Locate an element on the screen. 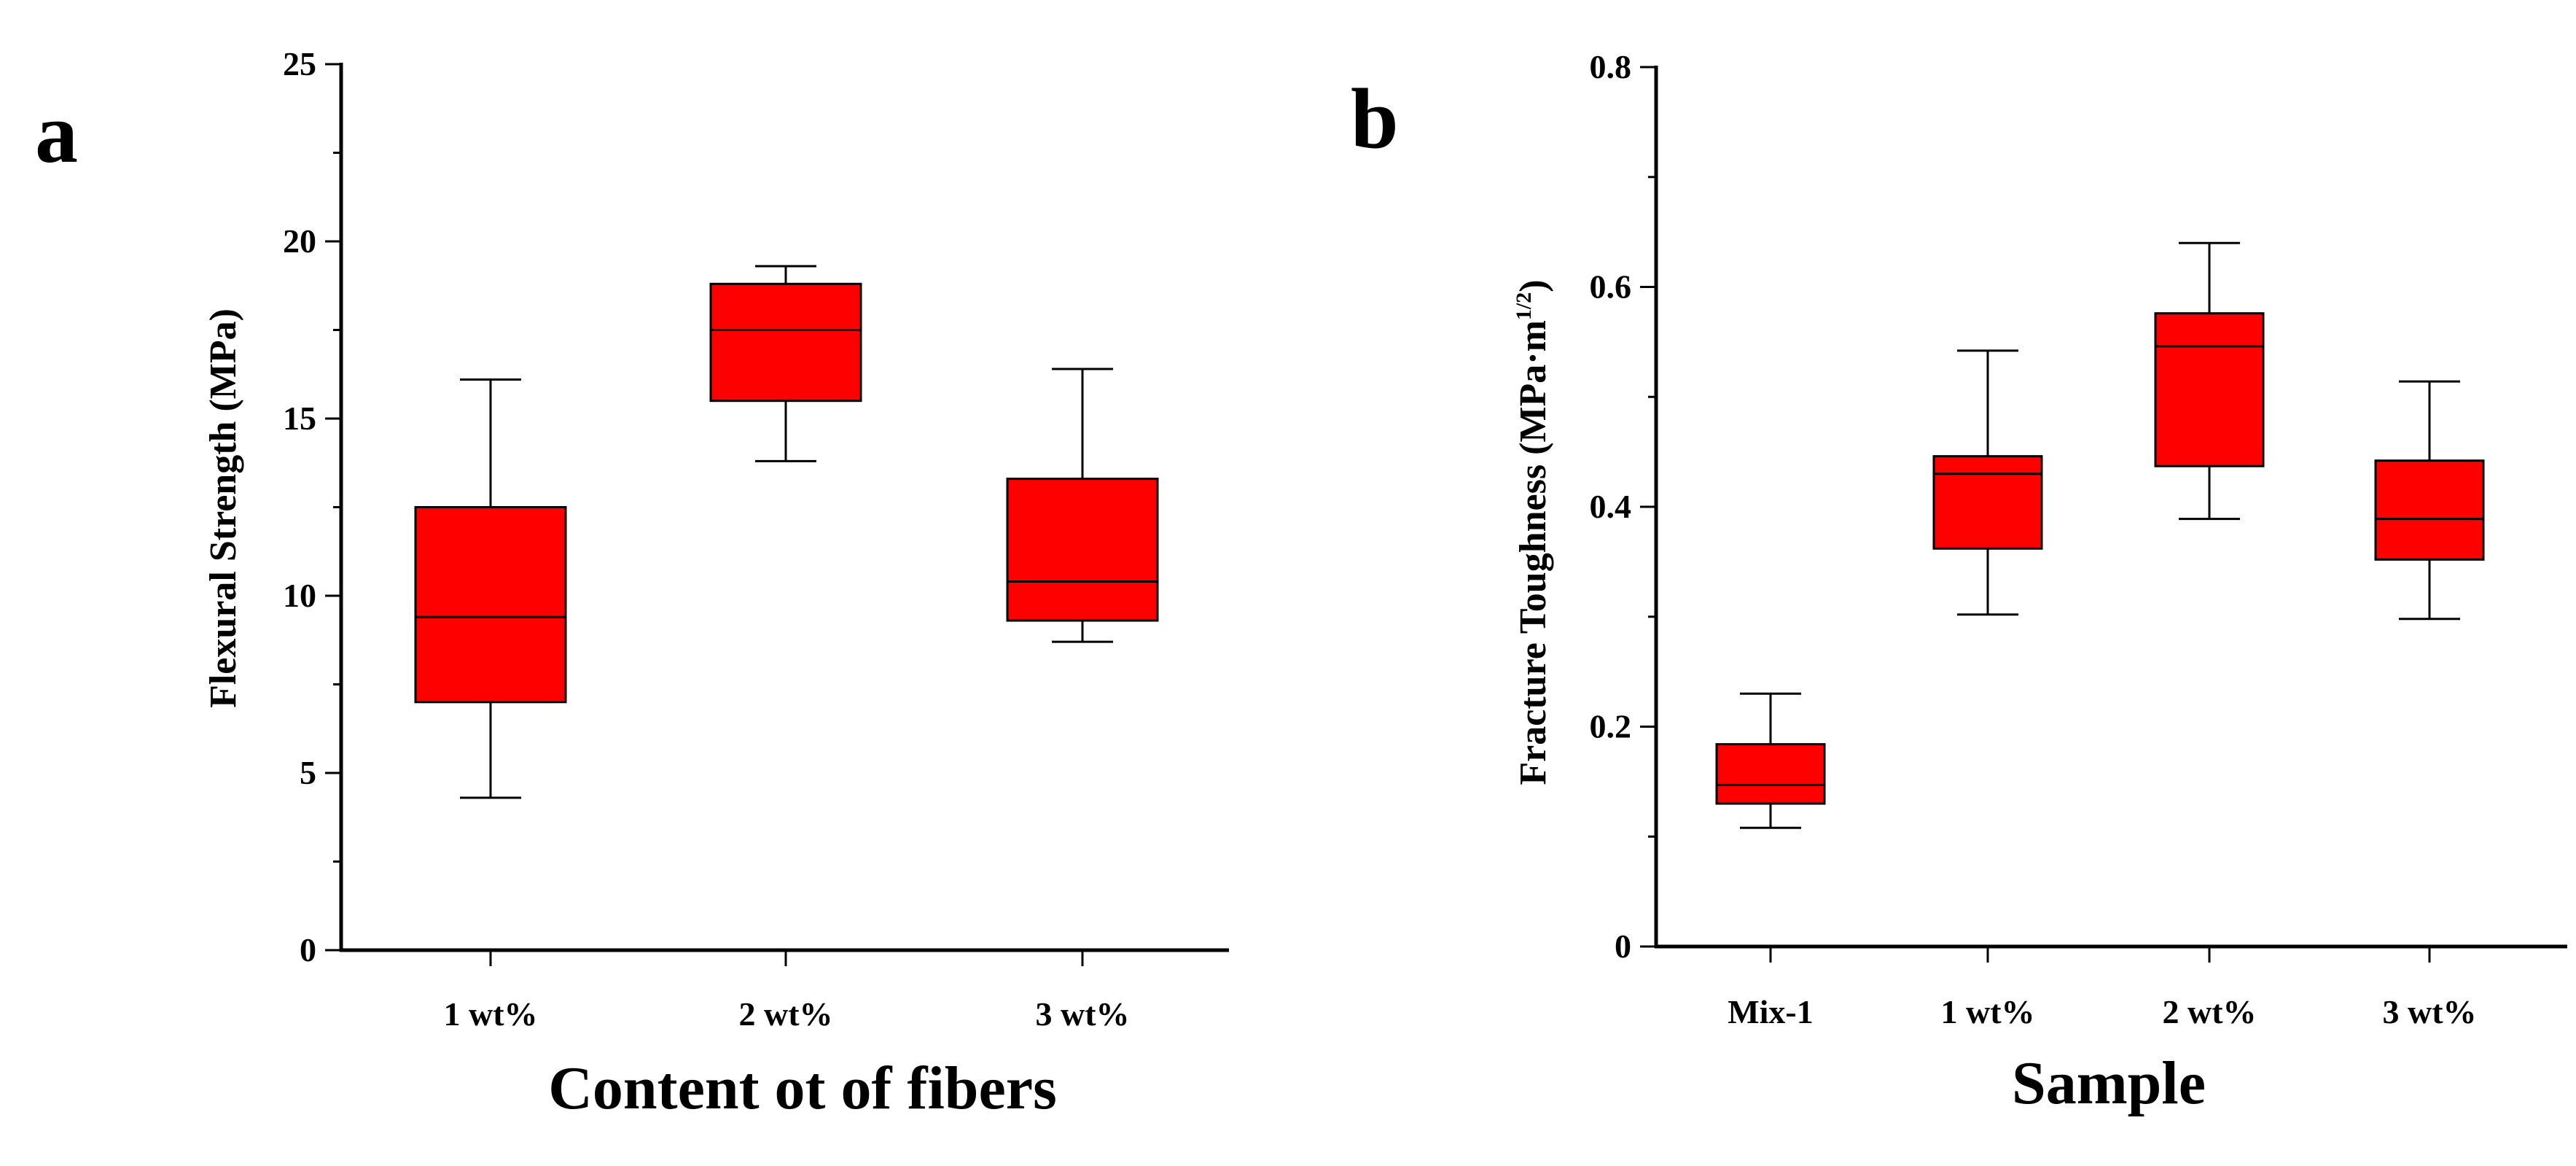 The height and width of the screenshot is (1166, 2576). panel-a-category-label: 2 wt% is located at coordinates (785, 1014).